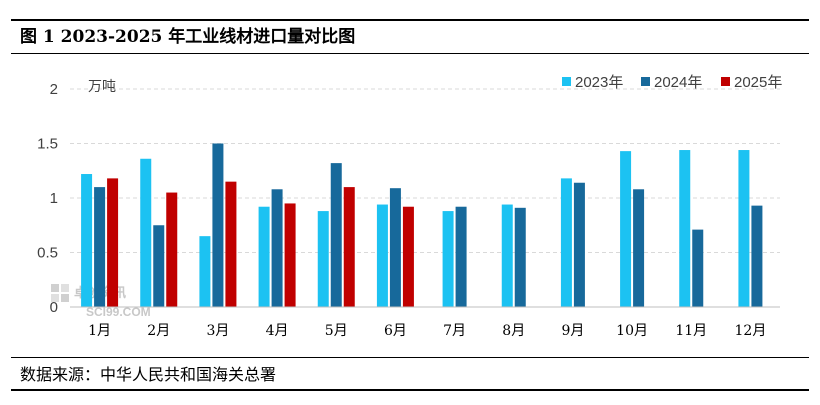 This screenshot has height=405, width=820. I want to click on bar-2023年-4月, so click(264, 256).